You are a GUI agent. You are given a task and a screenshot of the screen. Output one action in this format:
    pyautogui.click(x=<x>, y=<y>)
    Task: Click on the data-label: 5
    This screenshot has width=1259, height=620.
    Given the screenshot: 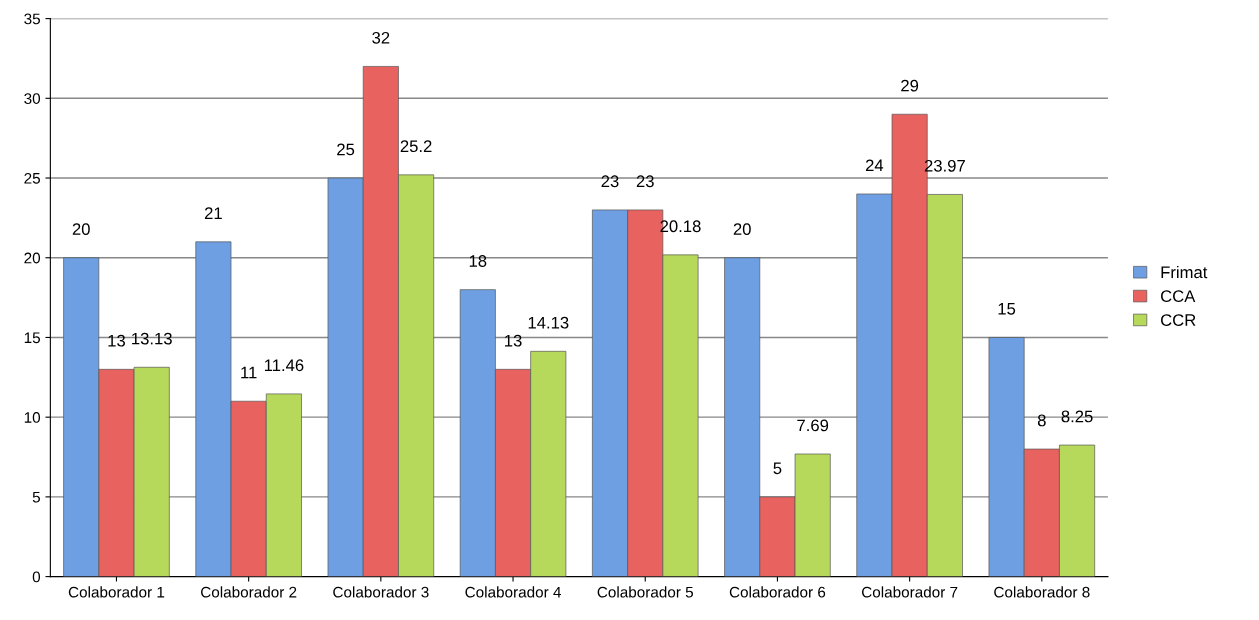 What is the action you would take?
    pyautogui.click(x=777, y=468)
    